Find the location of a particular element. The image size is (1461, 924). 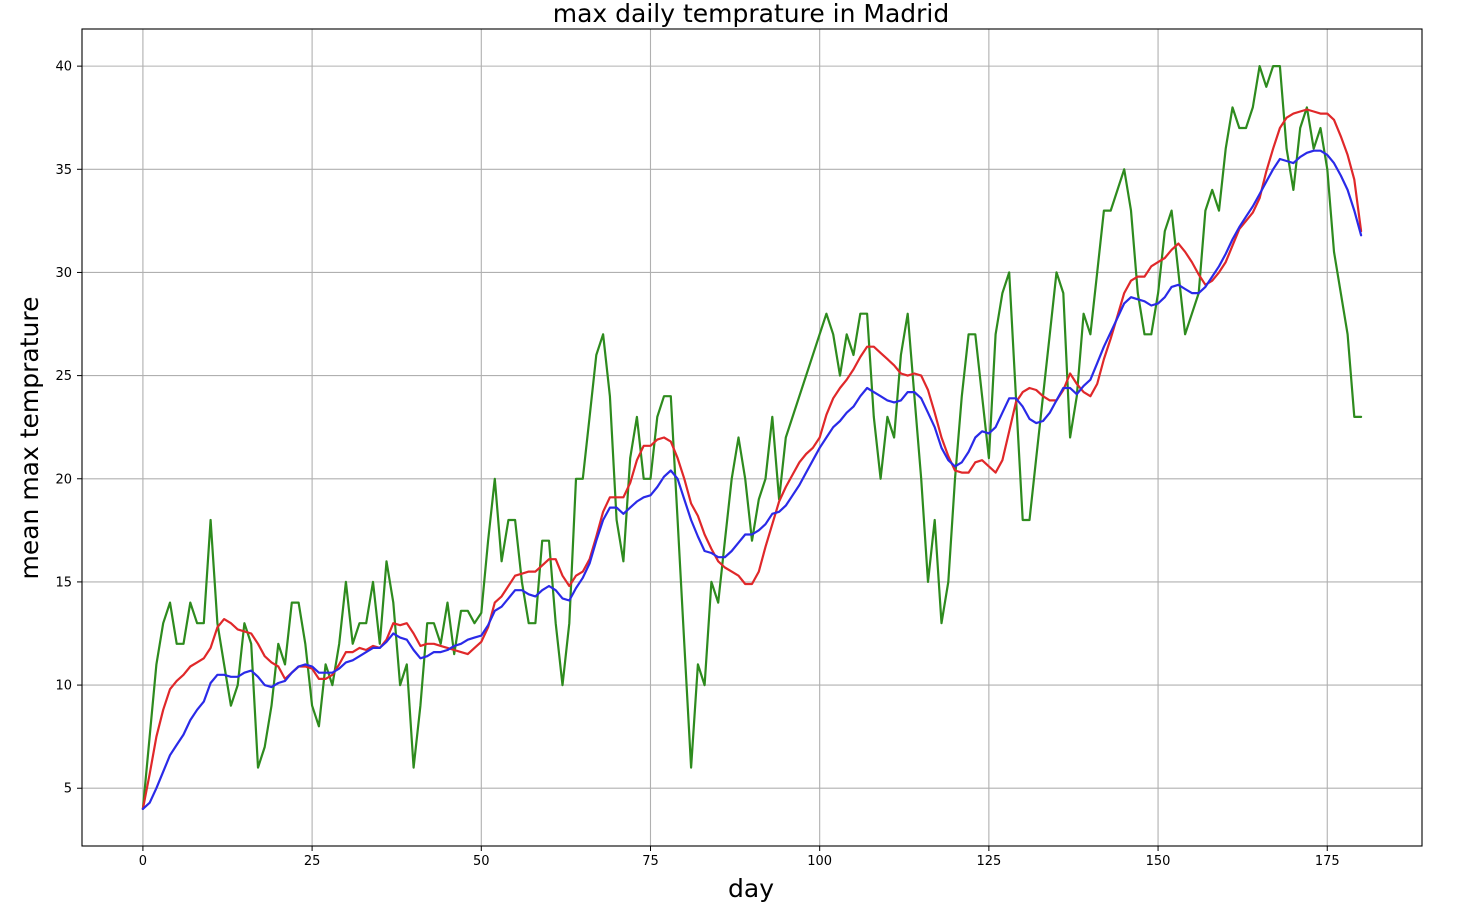

y-tick-label: 30 is located at coordinates (63, 273).